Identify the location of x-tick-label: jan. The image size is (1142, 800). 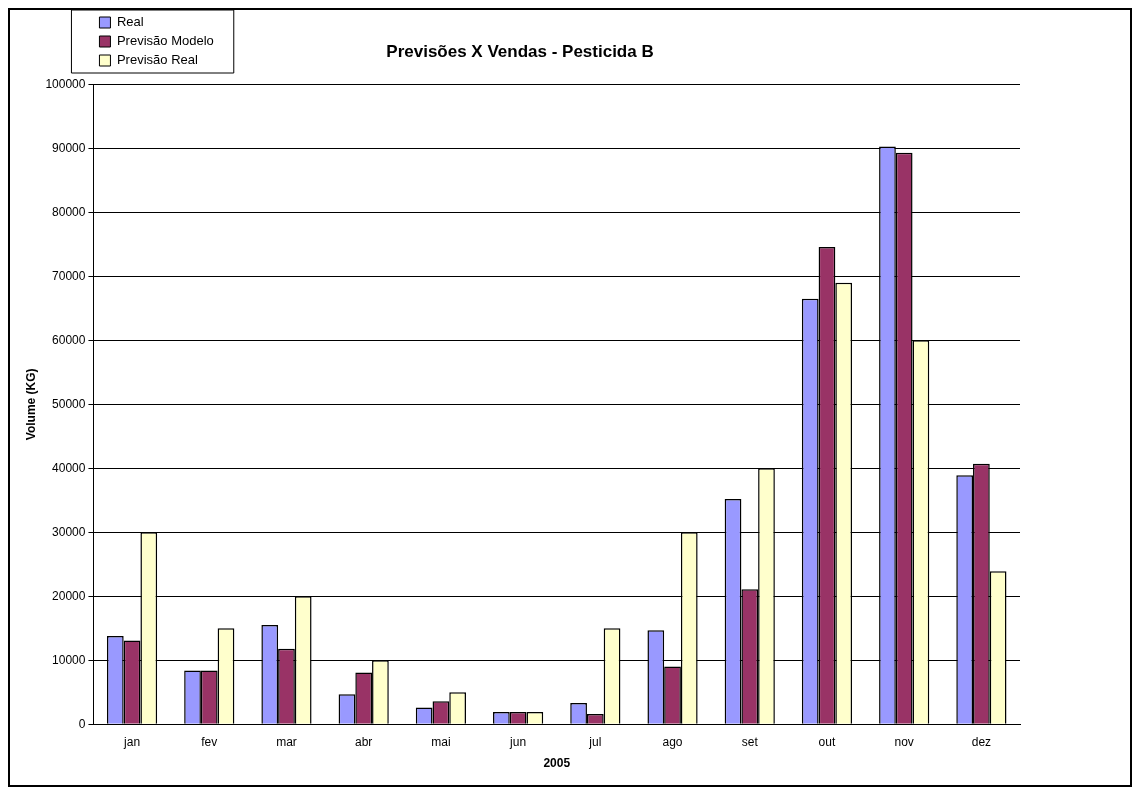
(132, 741).